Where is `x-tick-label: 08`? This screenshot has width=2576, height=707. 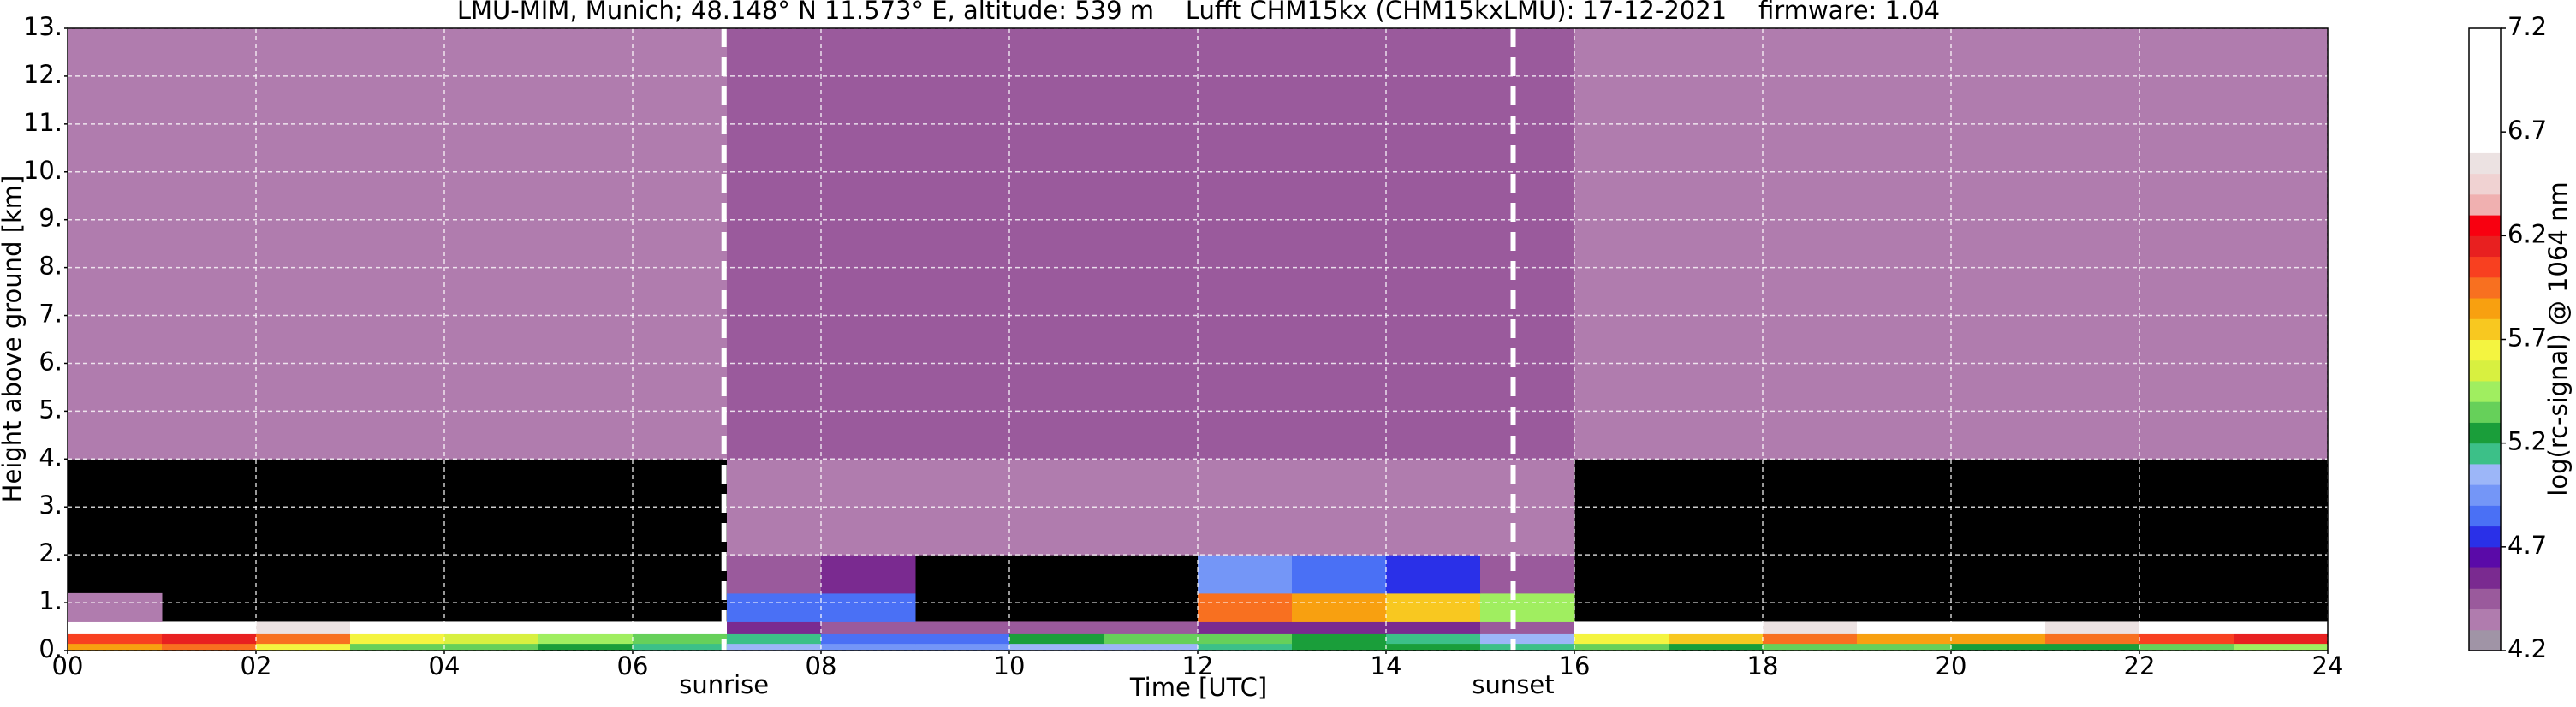 x-tick-label: 08 is located at coordinates (822, 665).